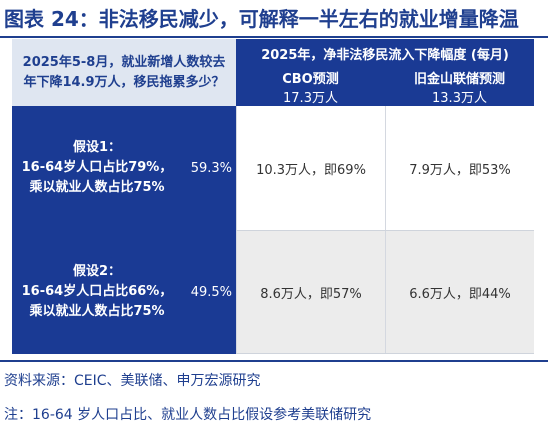  I want to click on assumption-2-label: 假设2： 16-64岁人口占比66%， 乘以就业人数占比75%, so click(97, 292).